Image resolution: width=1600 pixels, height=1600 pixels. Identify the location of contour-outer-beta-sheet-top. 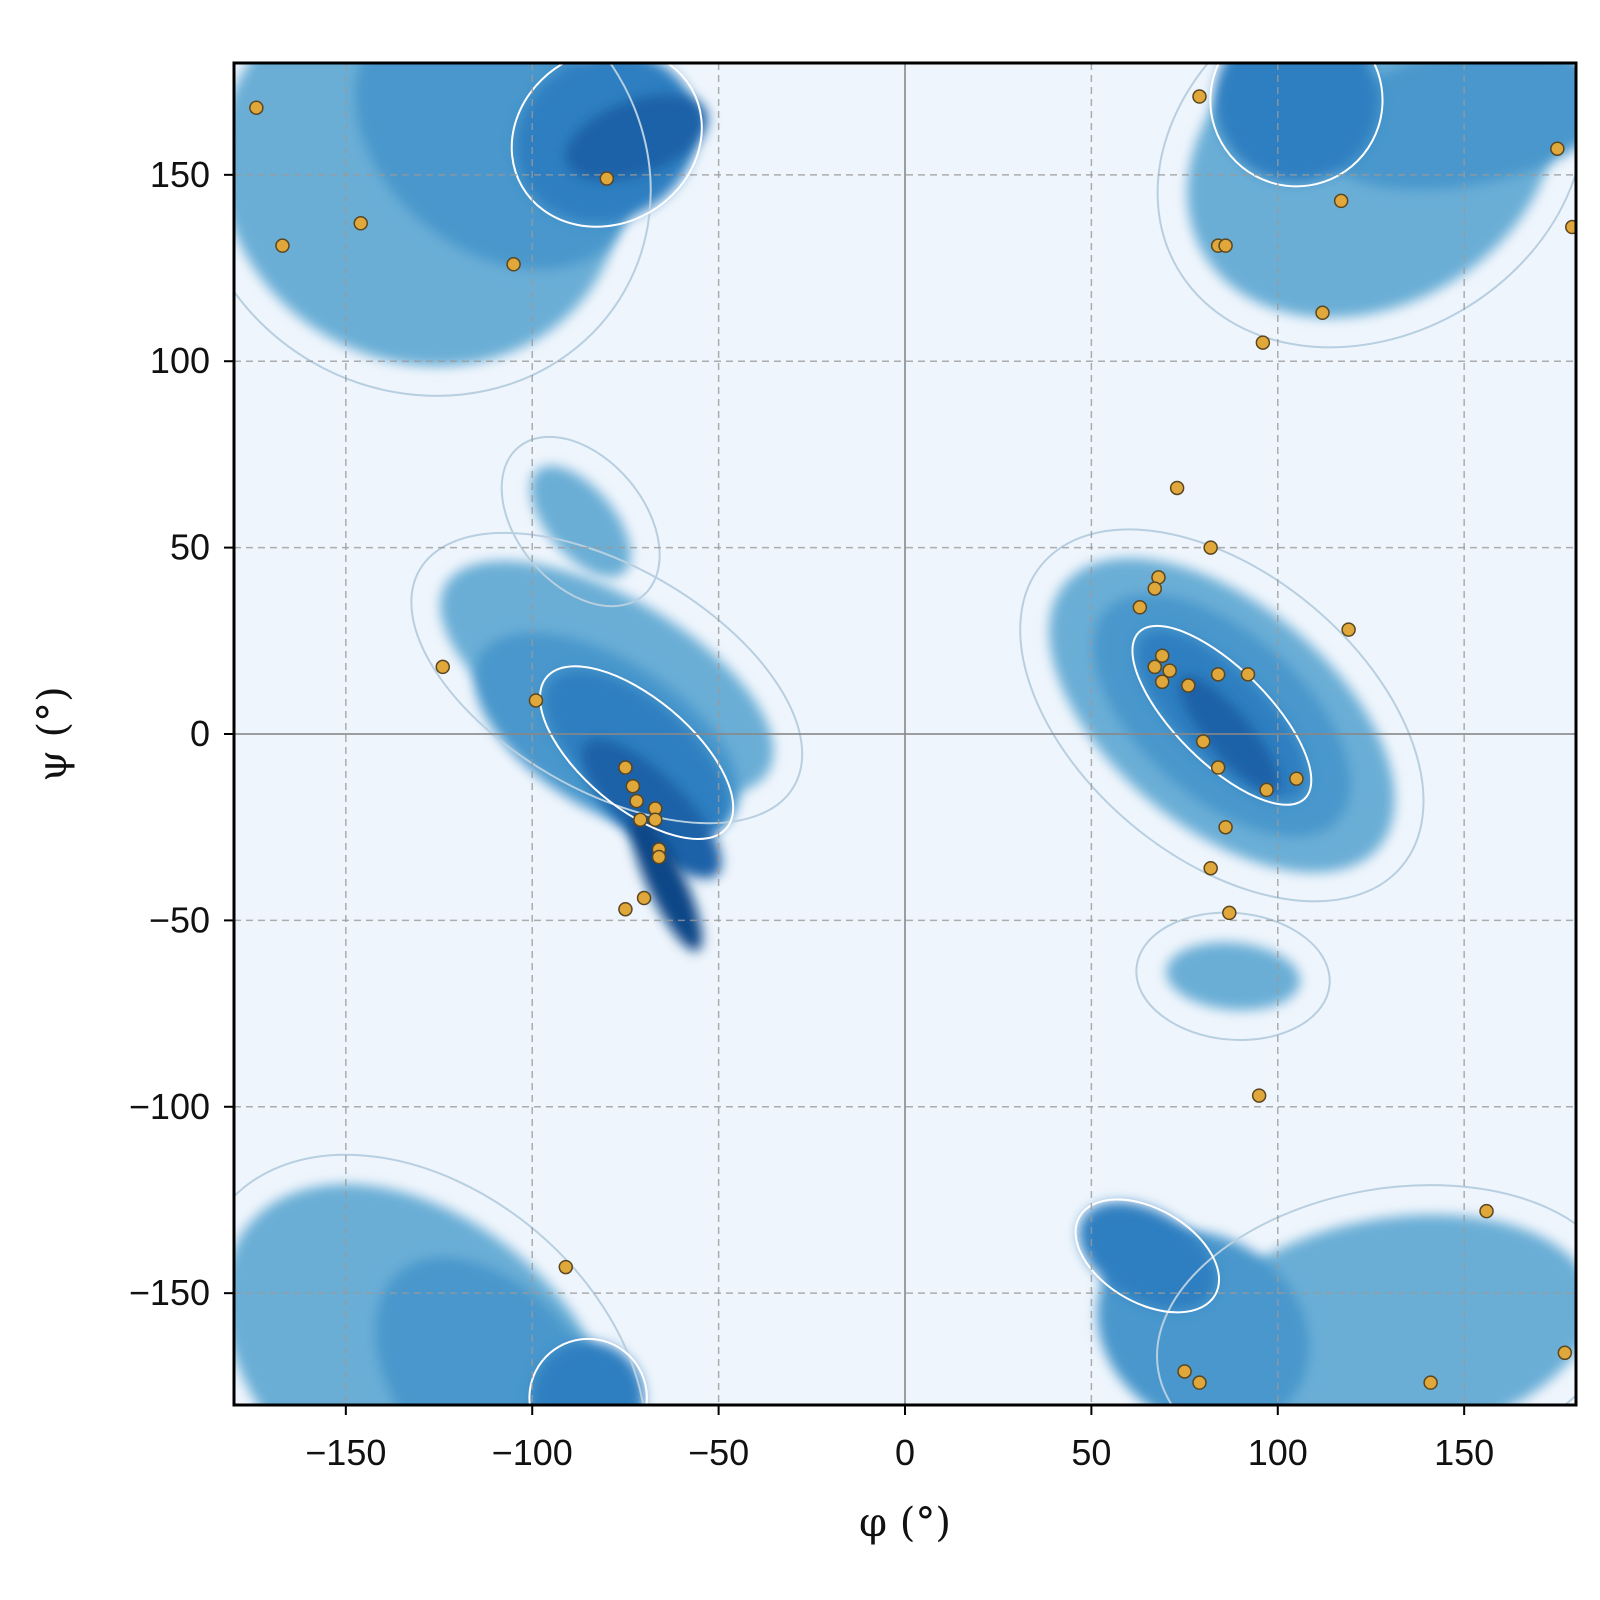
(443, 230).